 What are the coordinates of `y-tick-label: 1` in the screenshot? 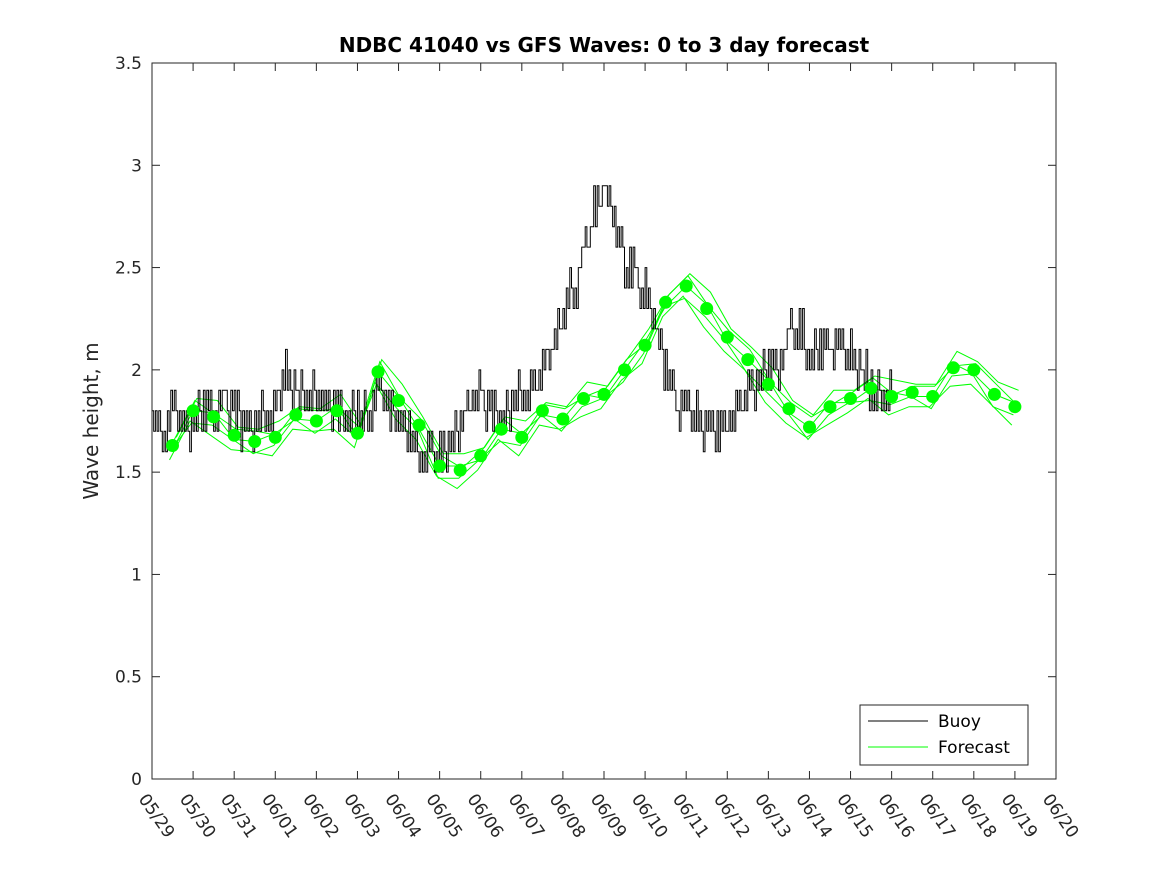 It's located at (136, 575).